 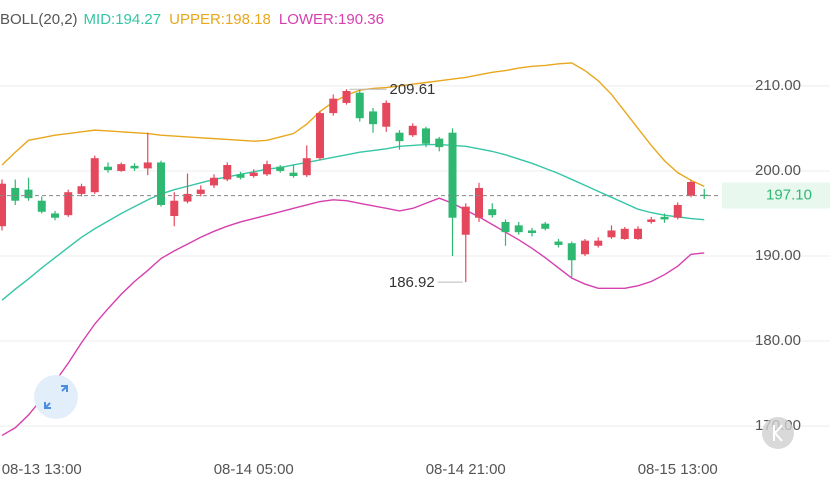 I want to click on x-tick-label: 08-15 13:00, so click(x=678, y=469).